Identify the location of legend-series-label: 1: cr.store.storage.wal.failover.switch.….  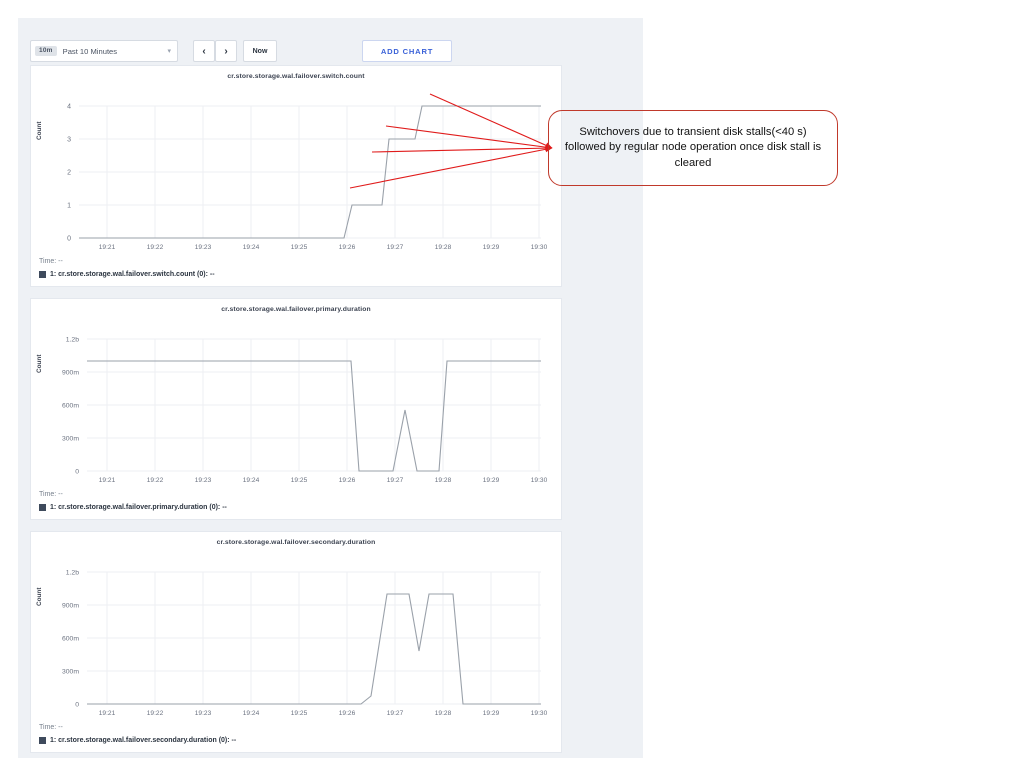
(132, 274).